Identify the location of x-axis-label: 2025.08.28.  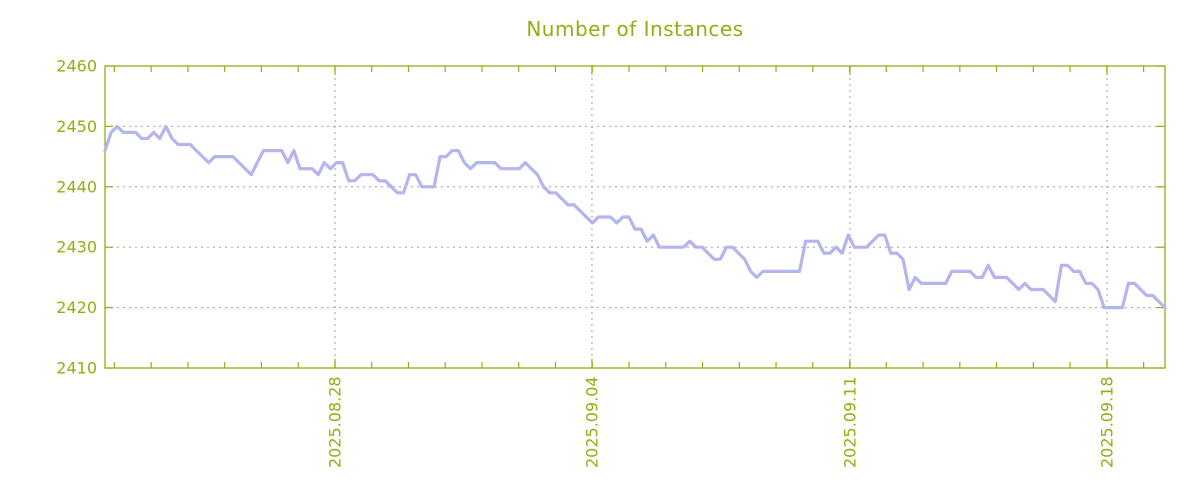
(335, 422).